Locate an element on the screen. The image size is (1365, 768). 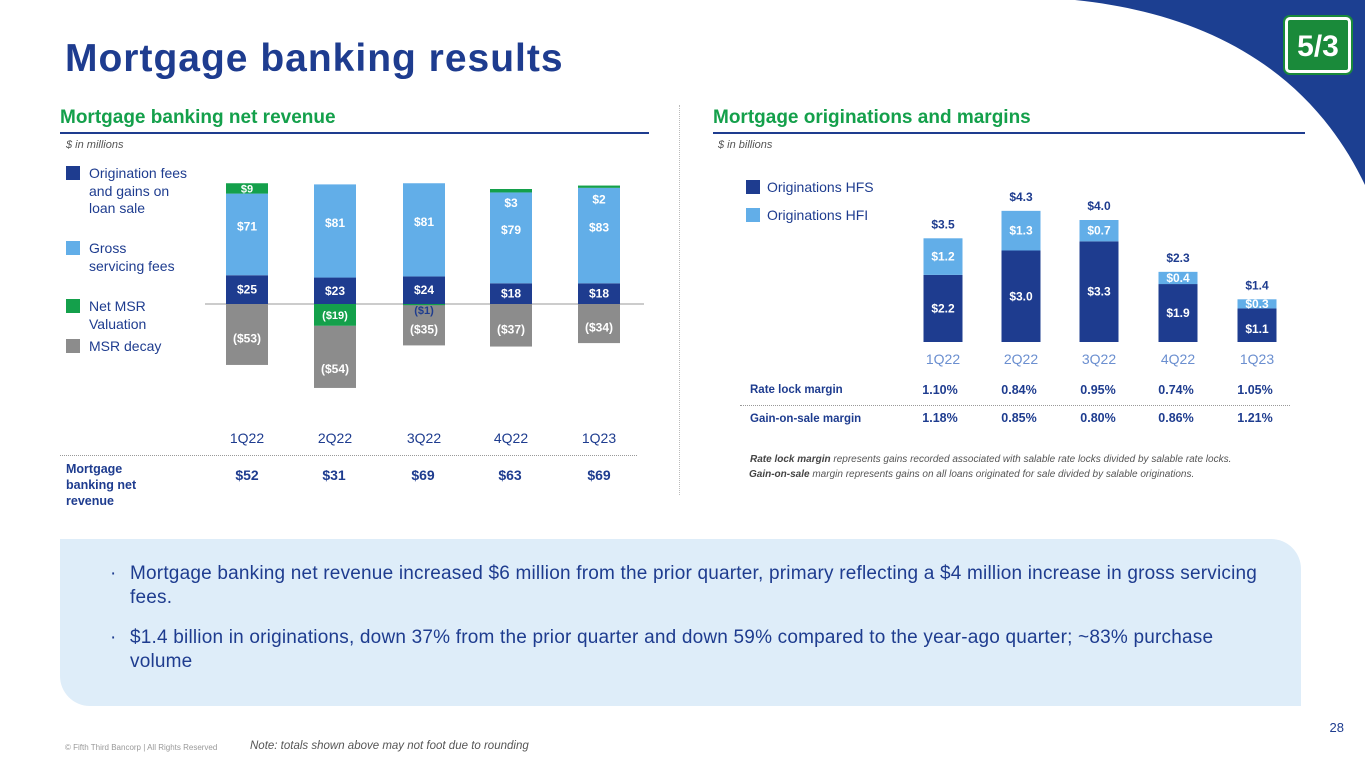
msr-valuation-label: $2 is located at coordinates (599, 200).